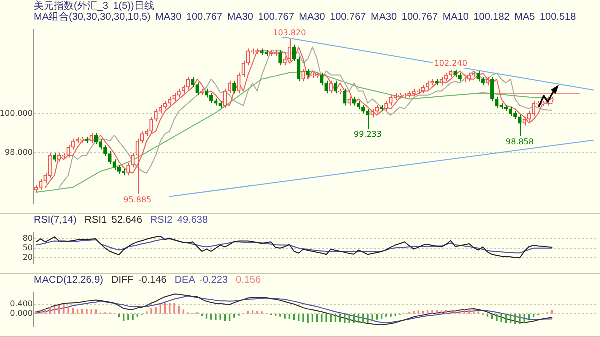 This screenshot has height=337, width=600. I want to click on series-label: RSI1 52.646, so click(113, 220).